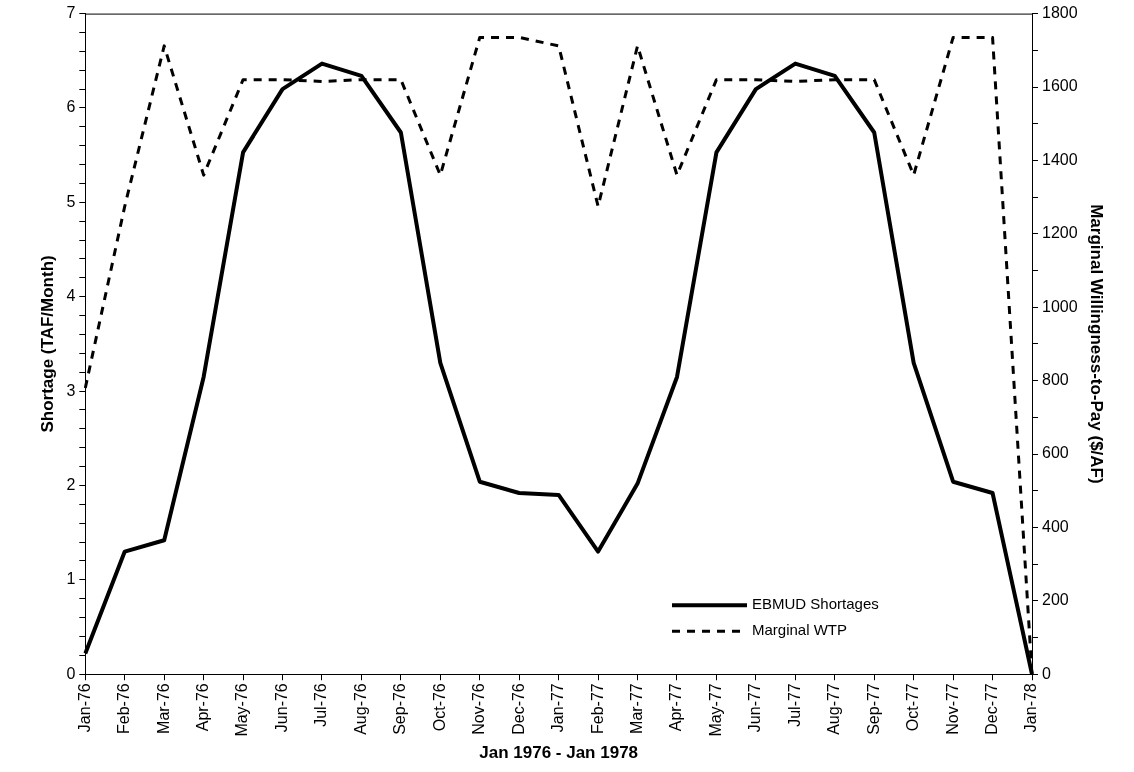  Describe the element at coordinates (321, 705) in the screenshot. I see `x-tick-label: Jul-76` at that location.